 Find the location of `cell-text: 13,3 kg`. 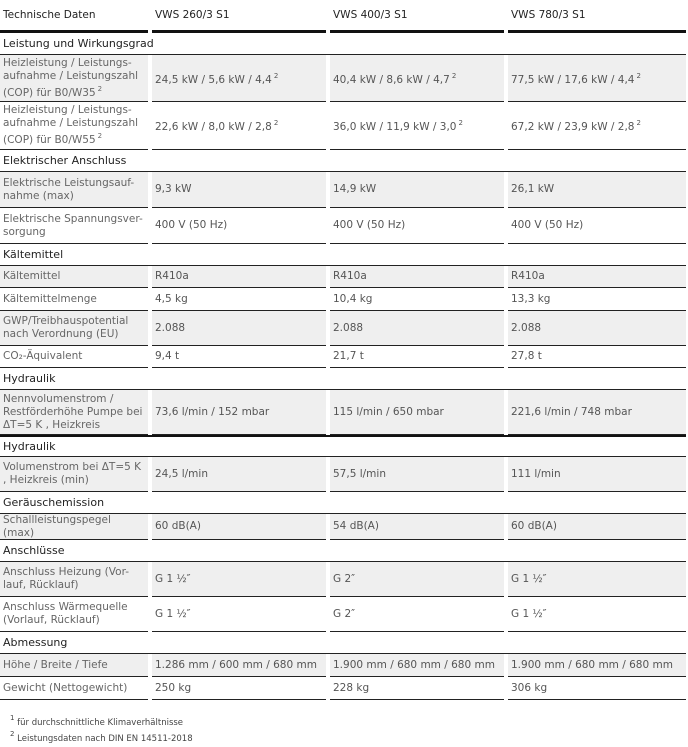

cell-text: 13,3 kg is located at coordinates (531, 298).